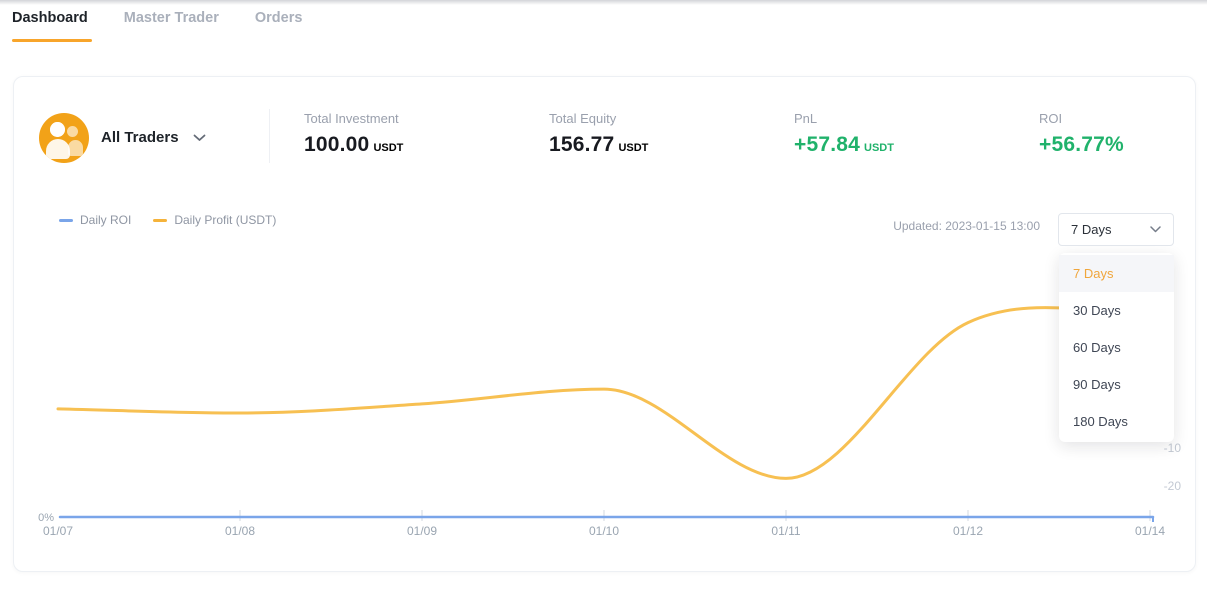  I want to click on tab-master-trader-label: Master Trader, so click(171, 18).